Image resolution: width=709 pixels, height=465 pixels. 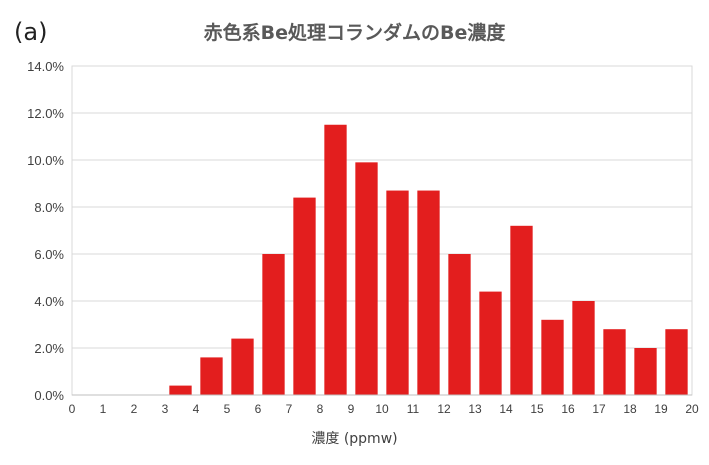 What do you see at coordinates (382, 409) in the screenshot?
I see `x-tick-label: 10` at bounding box center [382, 409].